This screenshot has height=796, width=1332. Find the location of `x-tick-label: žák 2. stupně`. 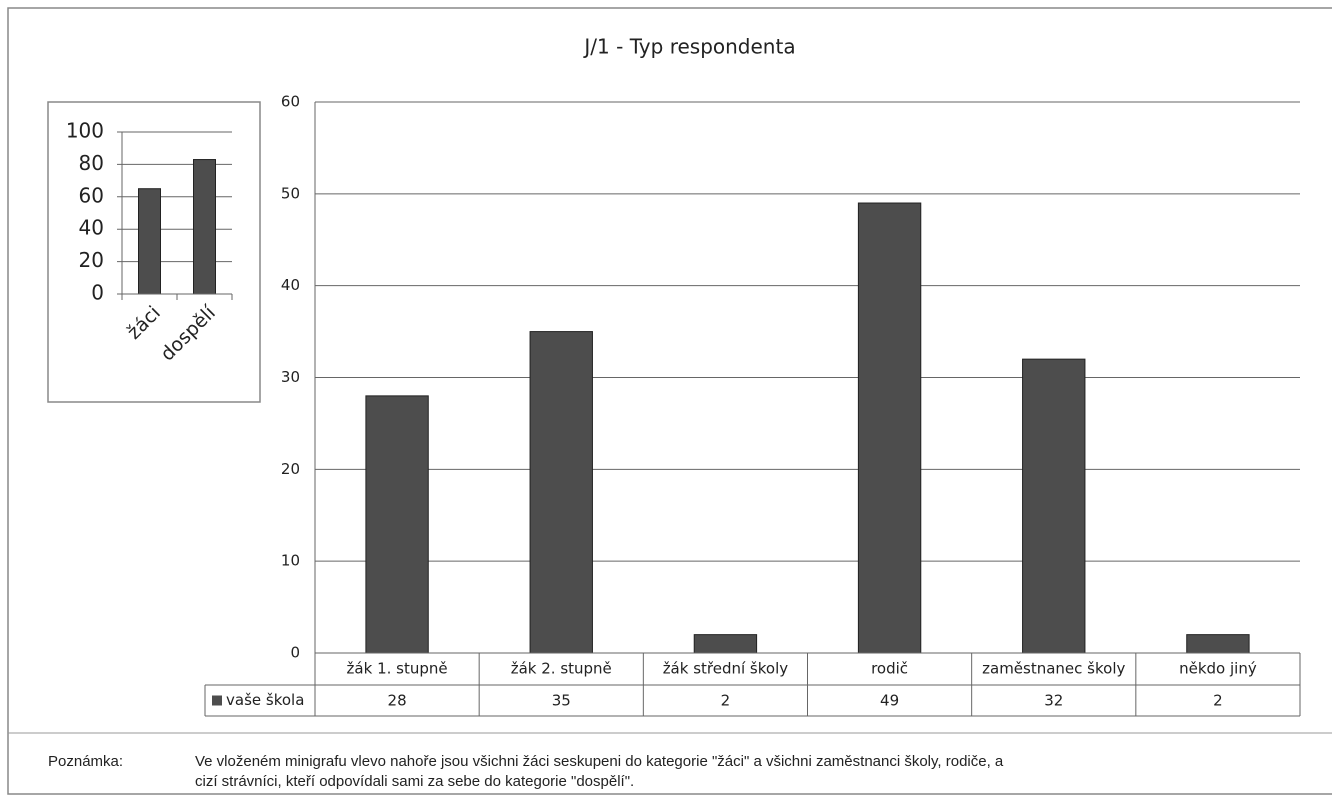

x-tick-label: žák 2. stupně is located at coordinates (561, 669).